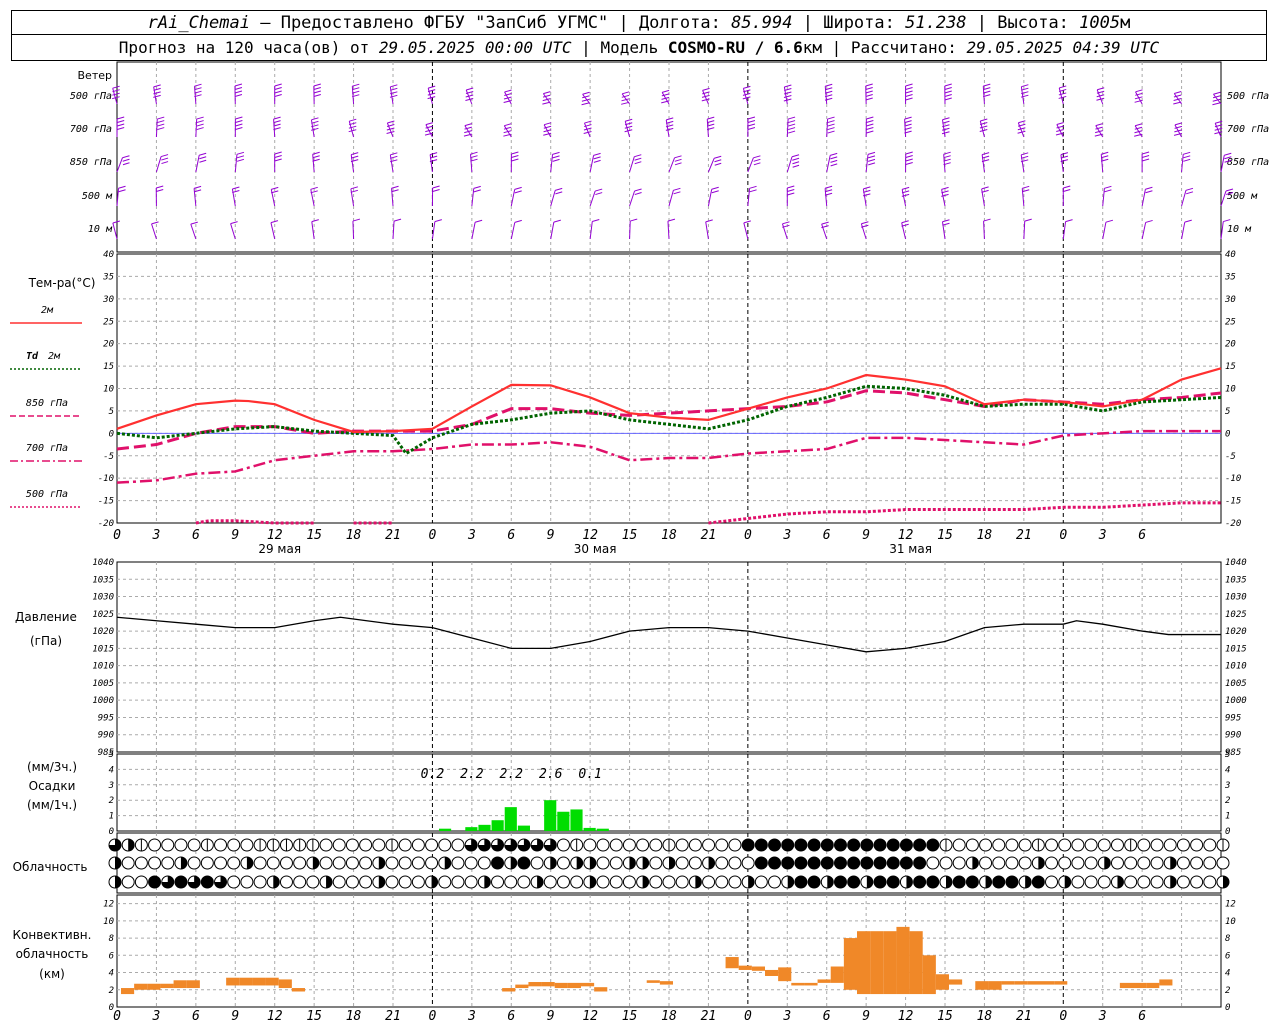 The height and width of the screenshot is (1024, 1280). Describe the element at coordinates (52, 954) in the screenshot. I see `conv-title-2: облачность` at that location.